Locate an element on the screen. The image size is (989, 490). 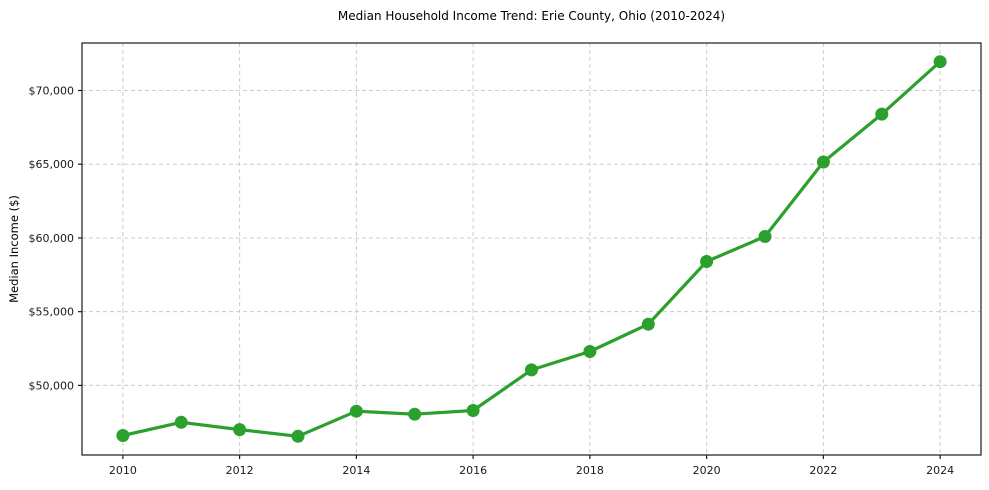
data-point-2016 is located at coordinates (473, 410).